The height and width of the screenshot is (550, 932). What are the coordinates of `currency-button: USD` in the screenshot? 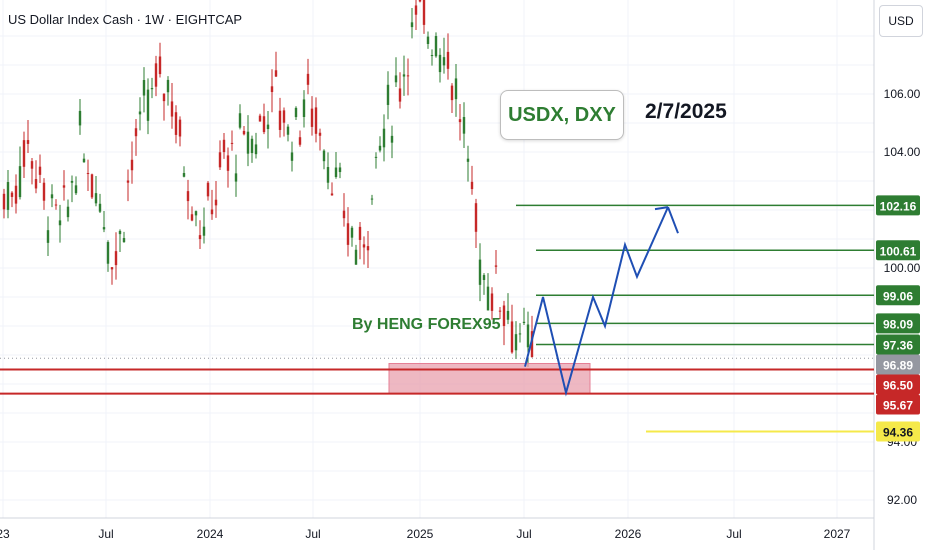 It's located at (901, 21).